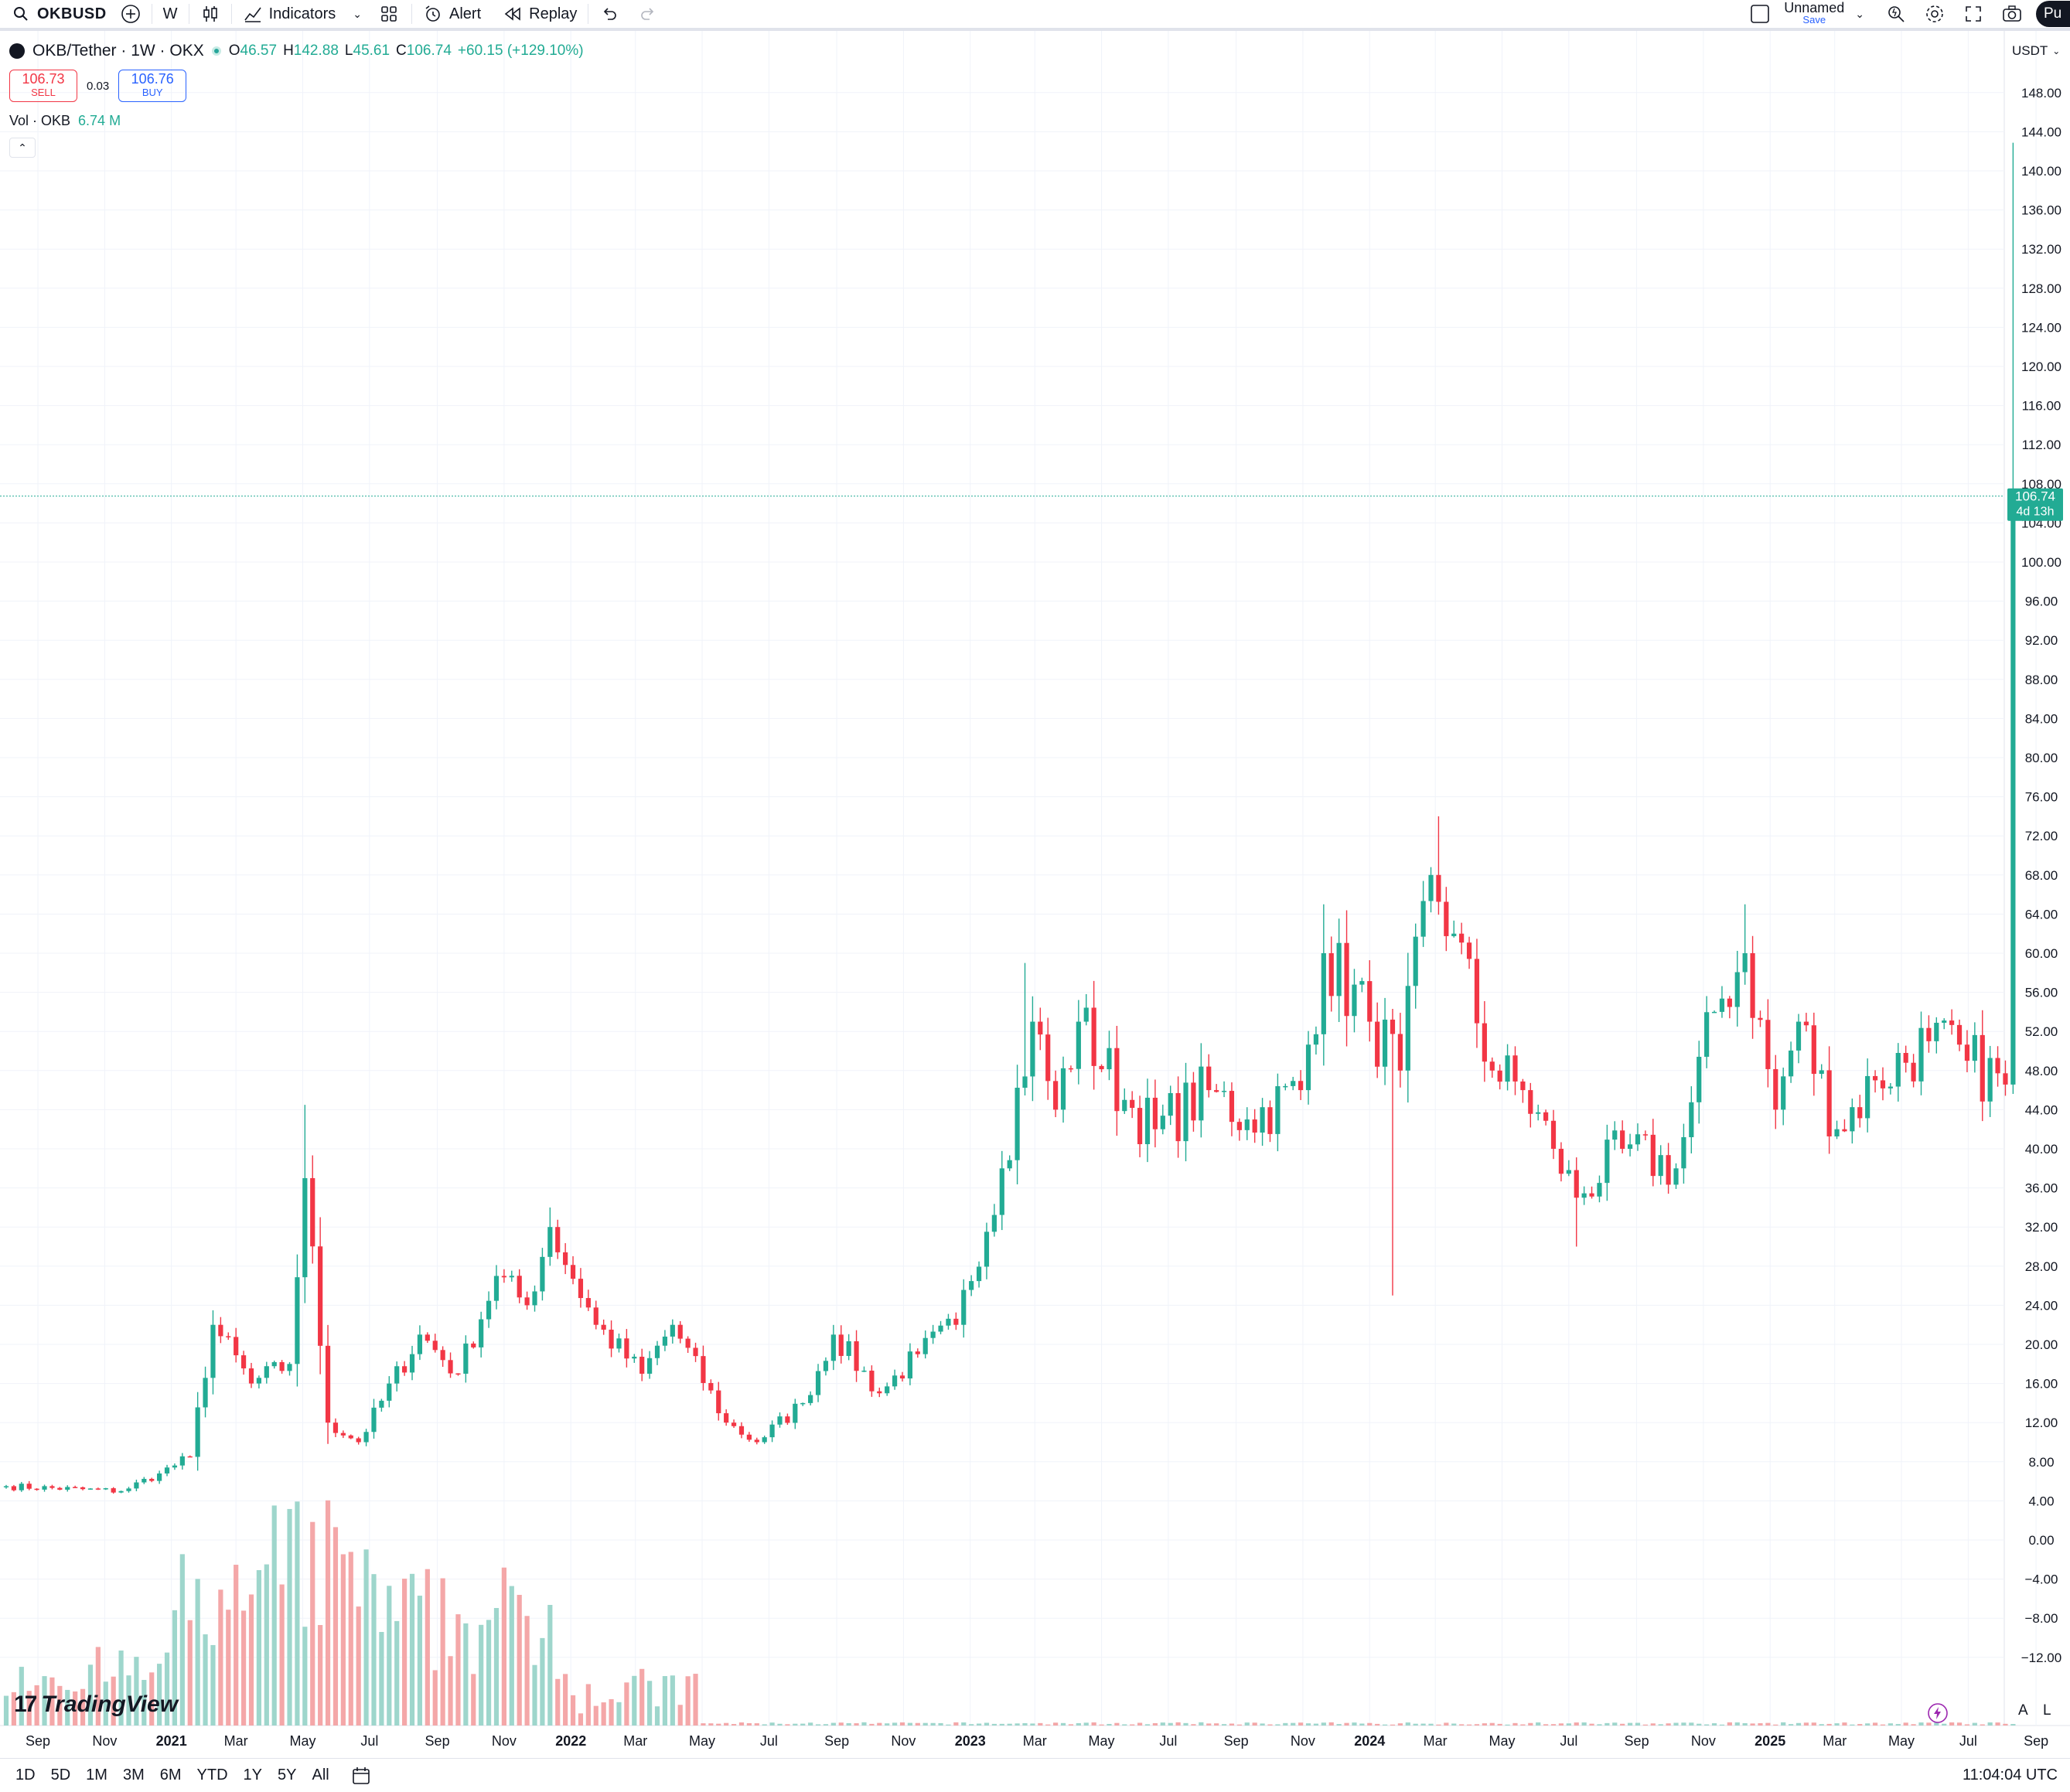  What do you see at coordinates (609, 14) in the screenshot?
I see `undo-icon` at bounding box center [609, 14].